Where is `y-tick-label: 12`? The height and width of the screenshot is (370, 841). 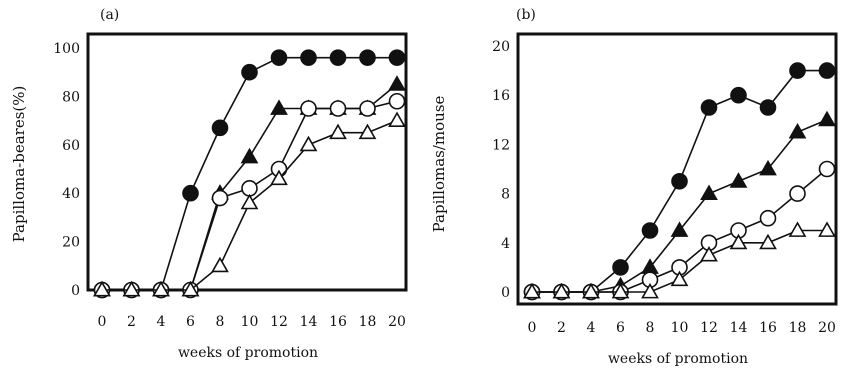 y-tick-label: 12 is located at coordinates (501, 145).